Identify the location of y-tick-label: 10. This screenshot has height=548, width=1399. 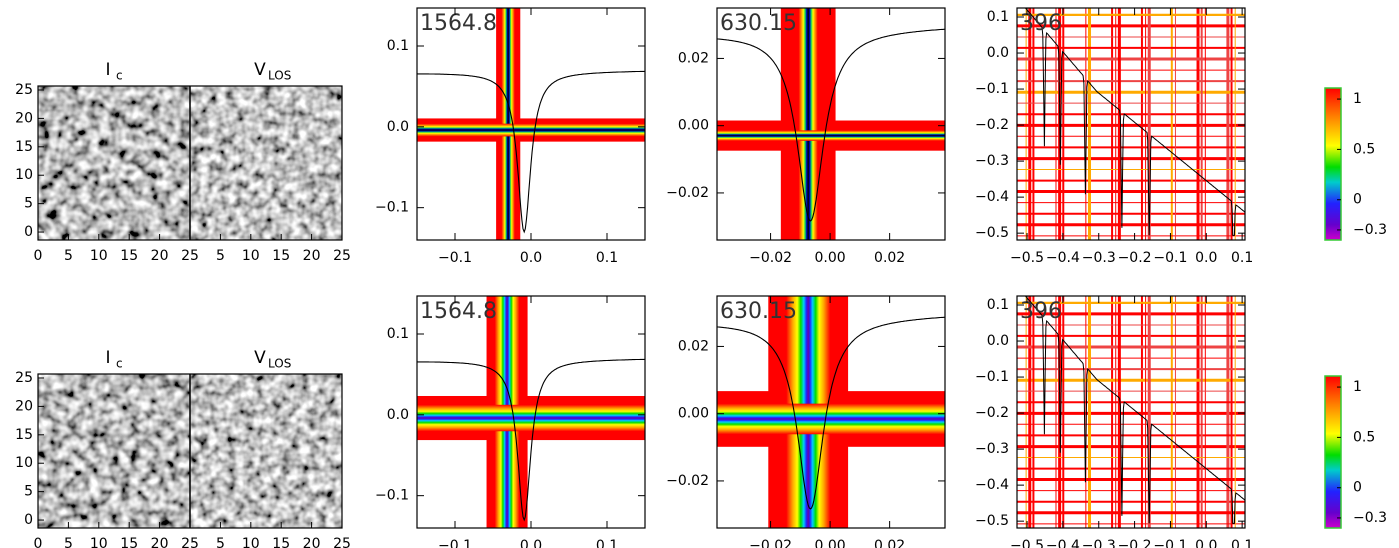
(24, 463).